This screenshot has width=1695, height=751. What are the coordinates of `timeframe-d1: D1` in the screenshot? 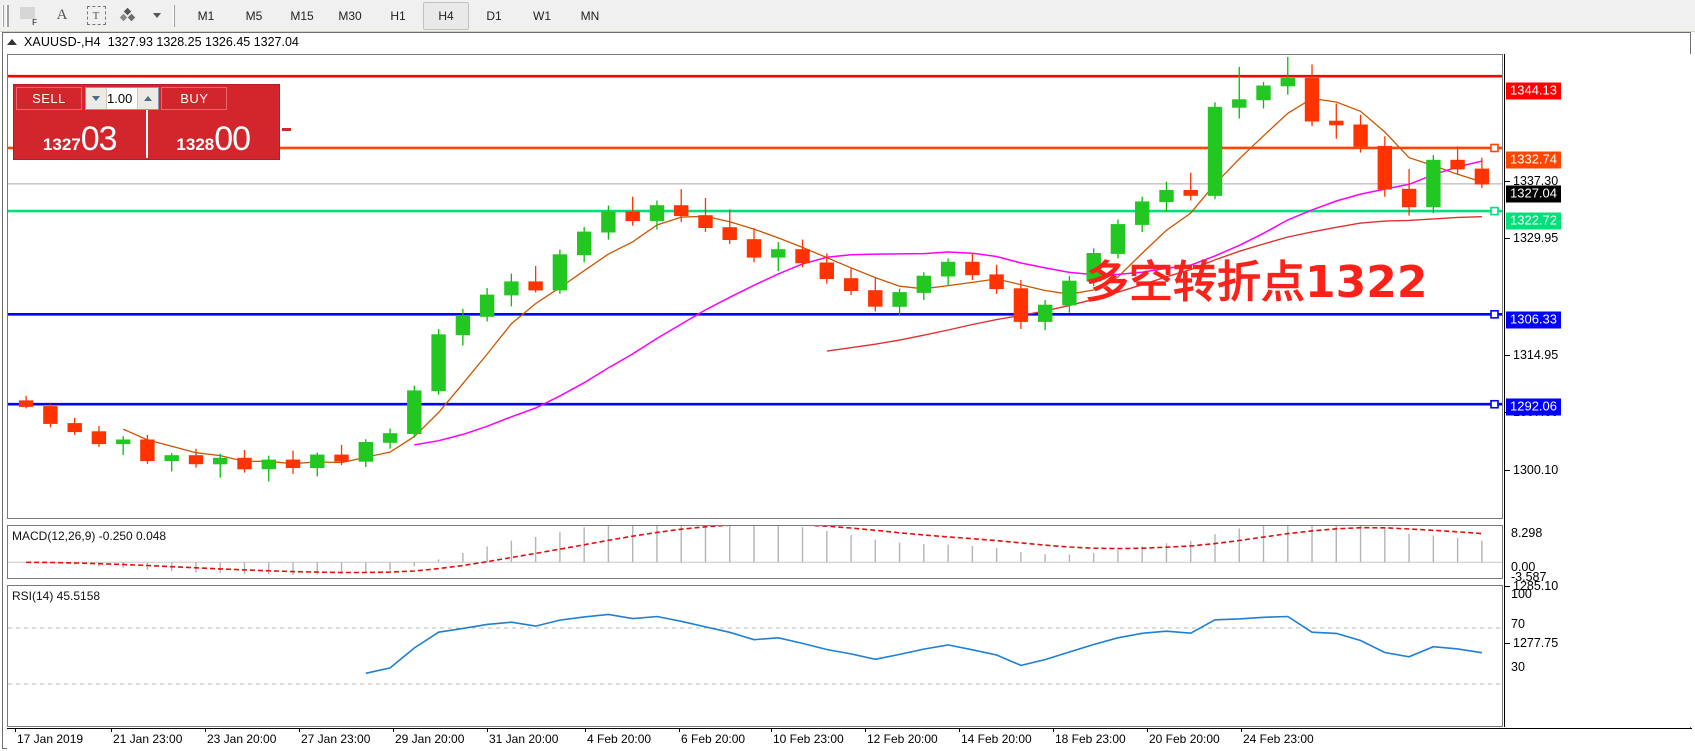 It's located at (494, 15).